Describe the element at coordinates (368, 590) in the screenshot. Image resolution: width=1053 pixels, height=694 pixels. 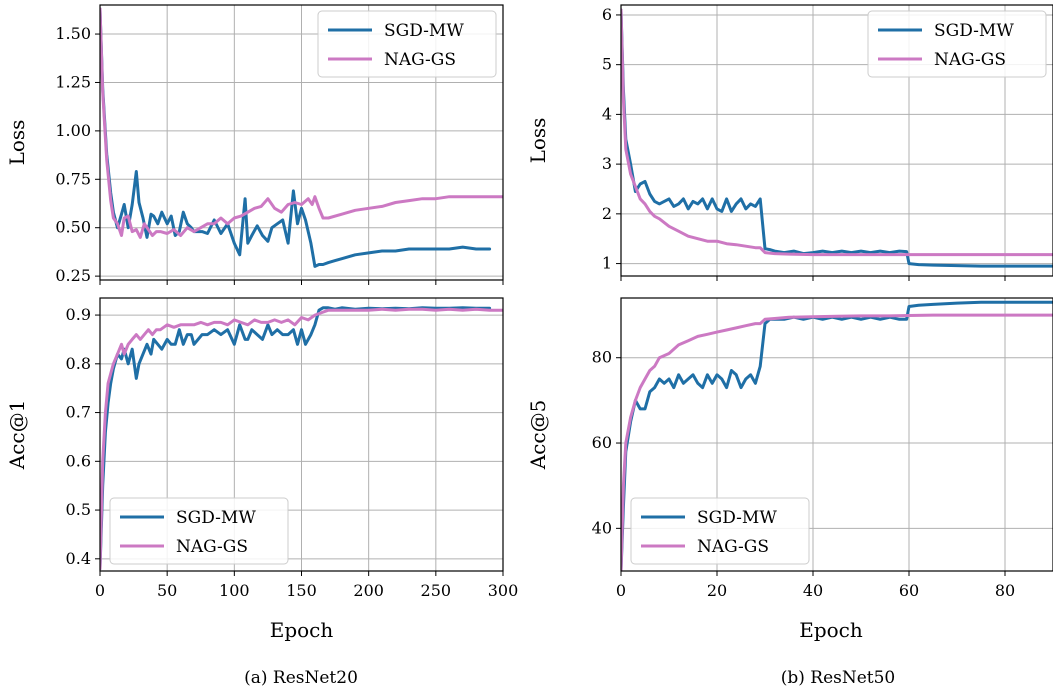
I see `x-tick-label: 200` at that location.